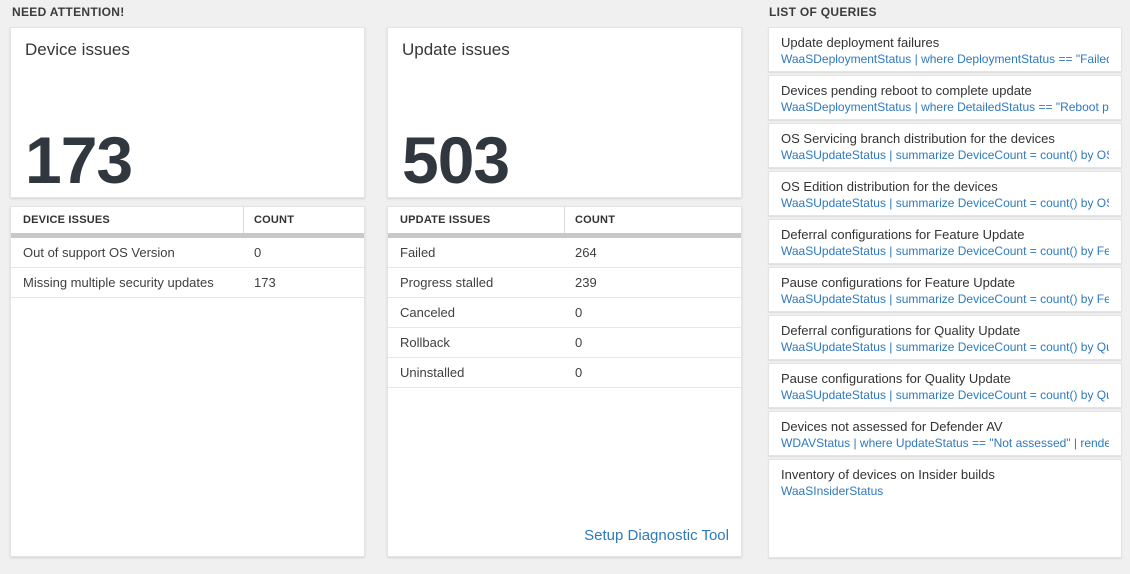 The height and width of the screenshot is (574, 1130). I want to click on row-label: Missing multiple security updates, so click(118, 282).